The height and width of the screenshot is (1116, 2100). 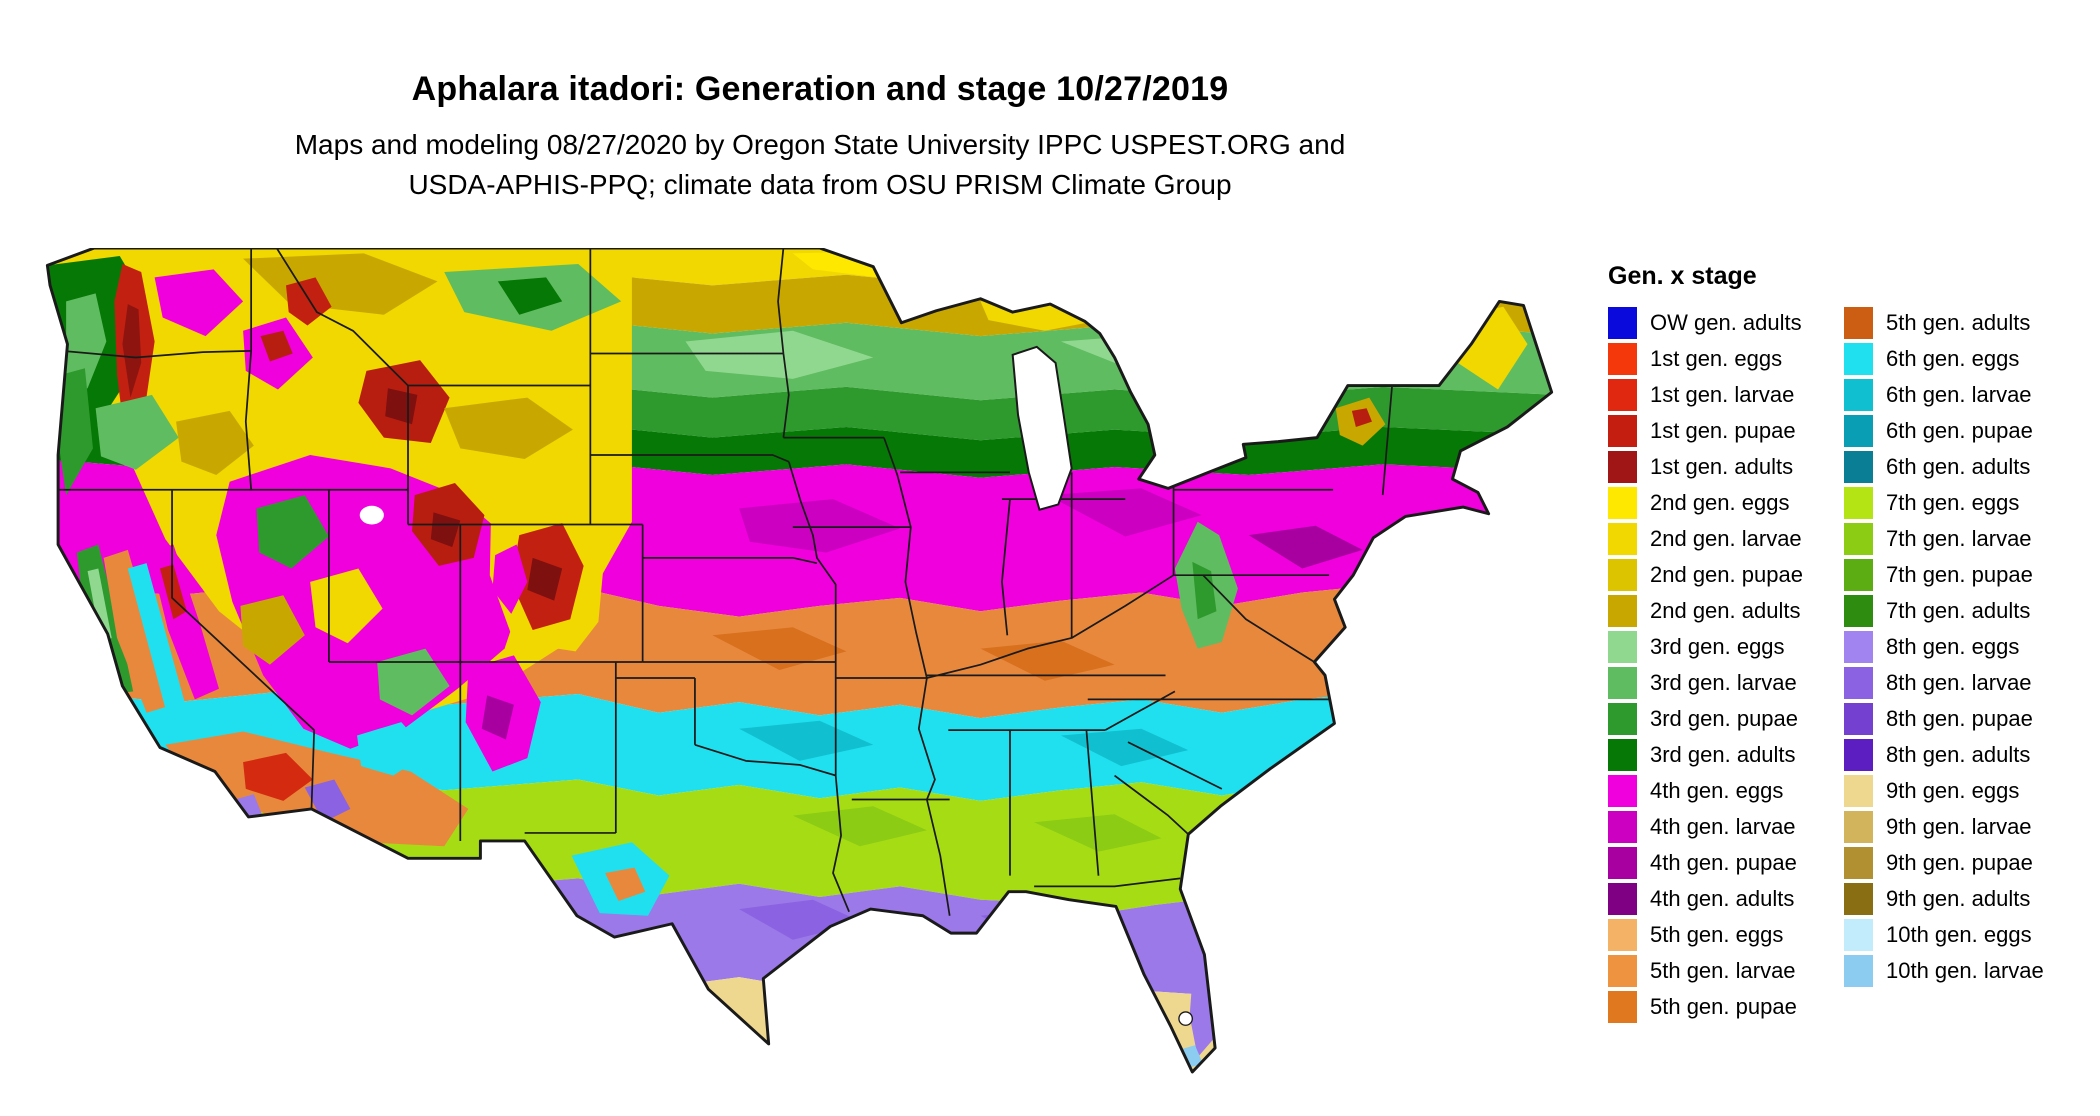 I want to click on pnw-green, so click(x=86, y=344).